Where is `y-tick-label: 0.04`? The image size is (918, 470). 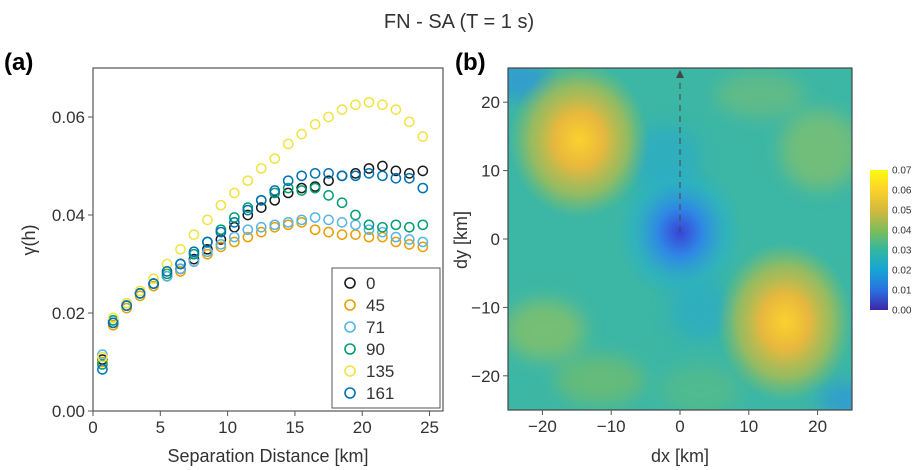 y-tick-label: 0.04 is located at coordinates (68, 215).